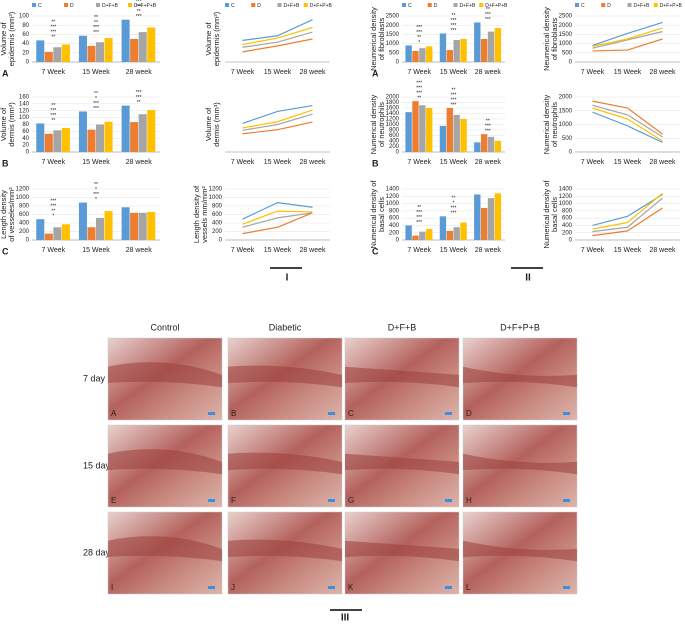 The image size is (685, 626). I want to click on panel-letter: I, so click(112, 587).